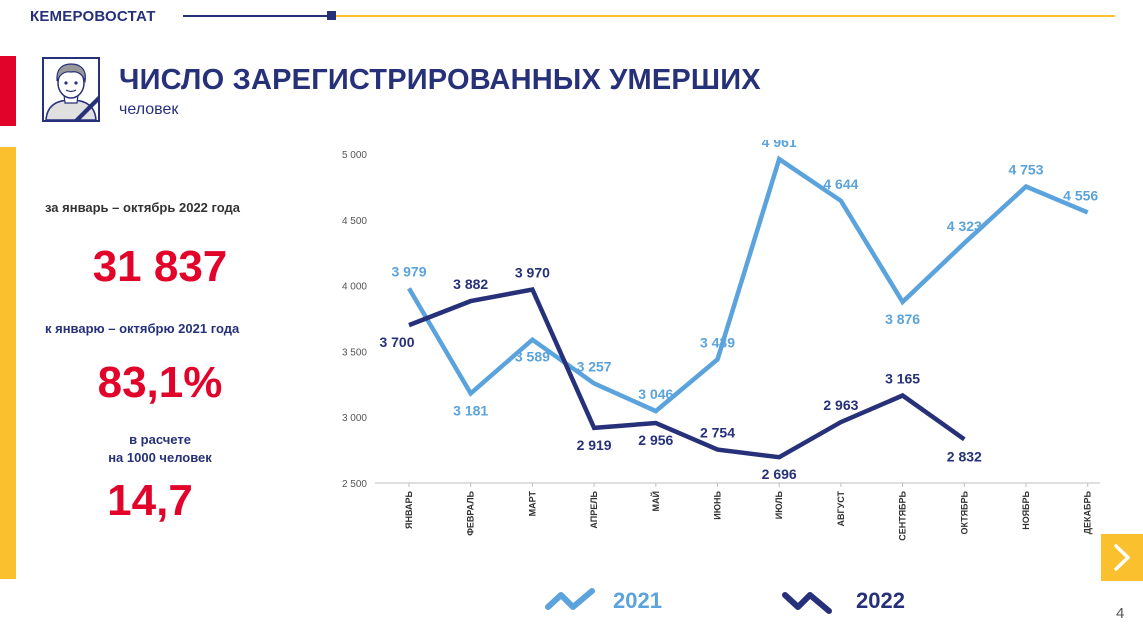  What do you see at coordinates (902, 378) in the screenshot?
I see `data-label-2022: 3 165` at bounding box center [902, 378].